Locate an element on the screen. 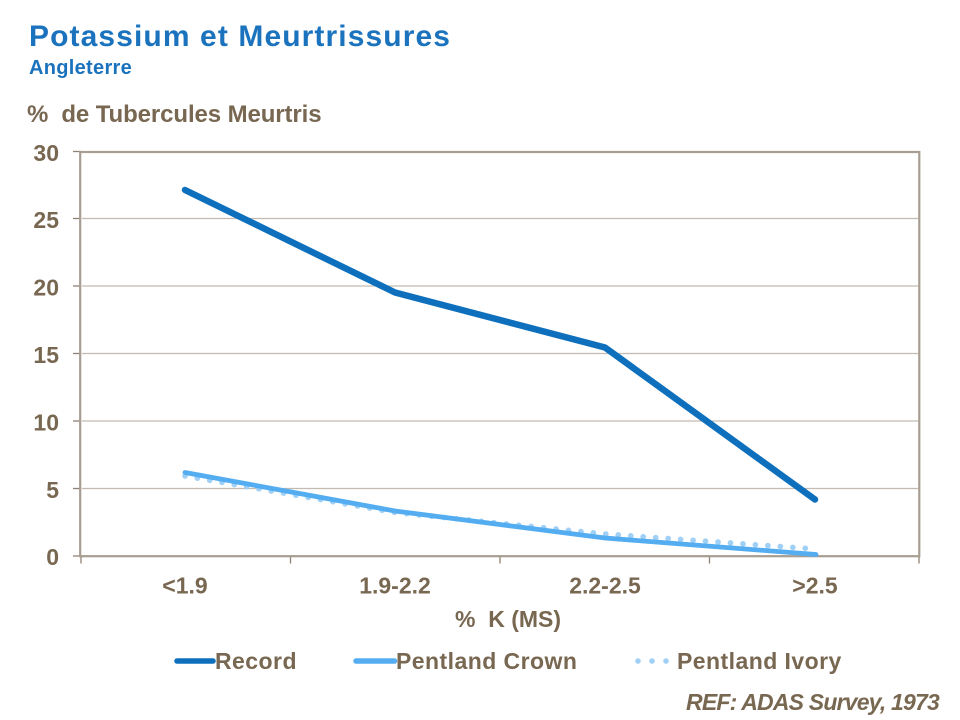 This screenshot has height=720, width=960. svg-text: % K (MS) is located at coordinates (508, 619).